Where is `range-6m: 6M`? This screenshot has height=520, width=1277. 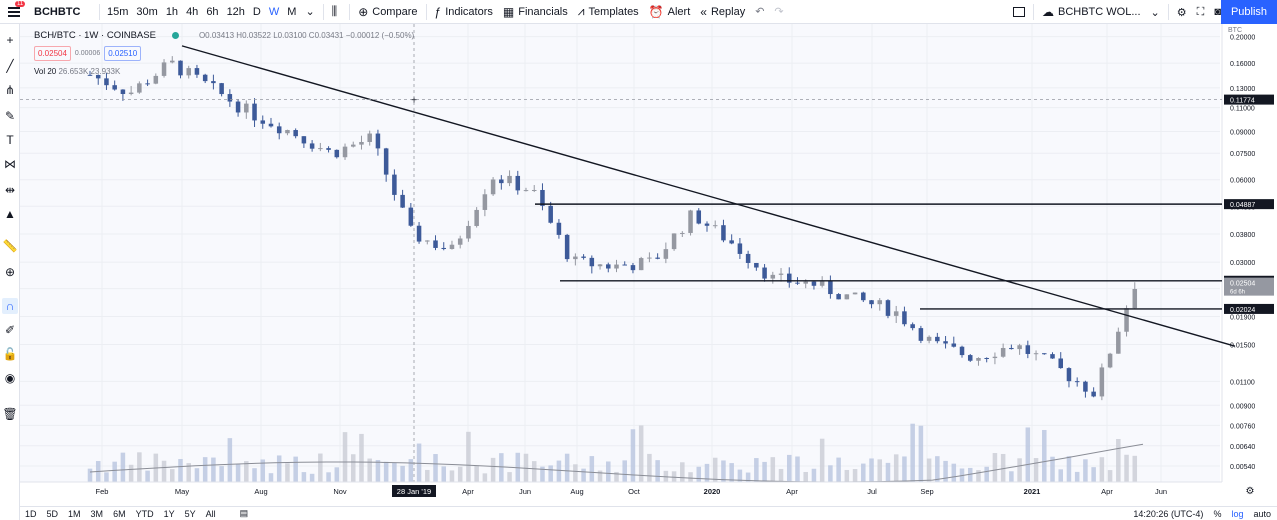
range-6m: 6M is located at coordinates (119, 513).